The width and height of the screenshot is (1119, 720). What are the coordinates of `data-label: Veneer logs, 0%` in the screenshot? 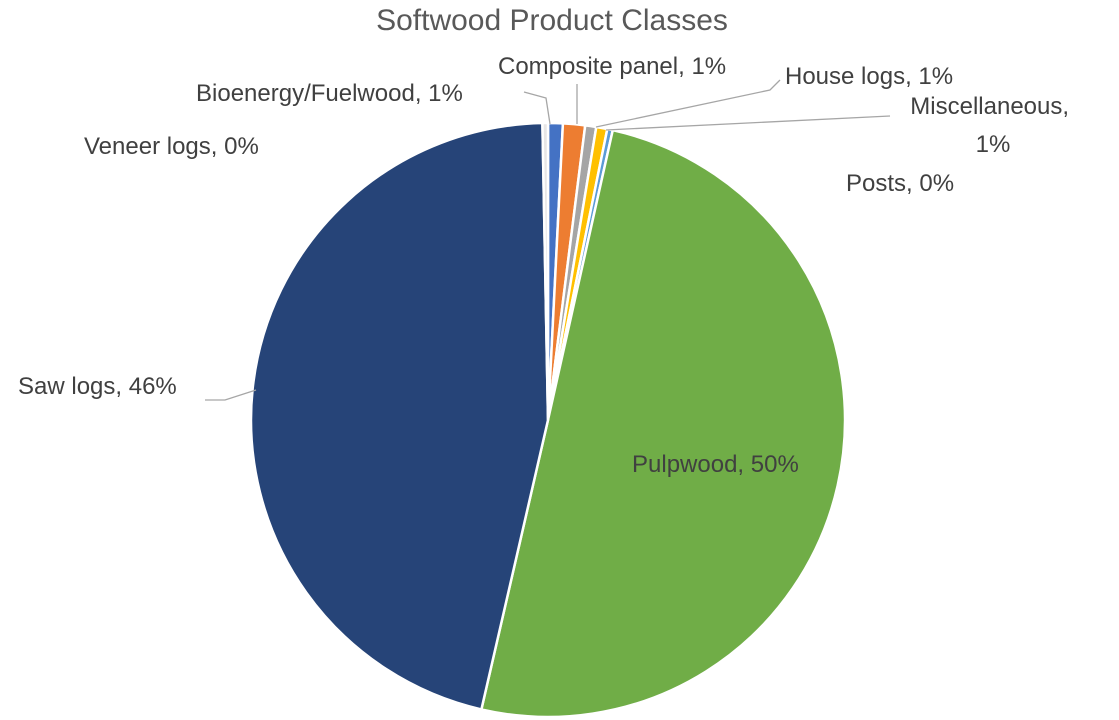 It's located at (171, 146).